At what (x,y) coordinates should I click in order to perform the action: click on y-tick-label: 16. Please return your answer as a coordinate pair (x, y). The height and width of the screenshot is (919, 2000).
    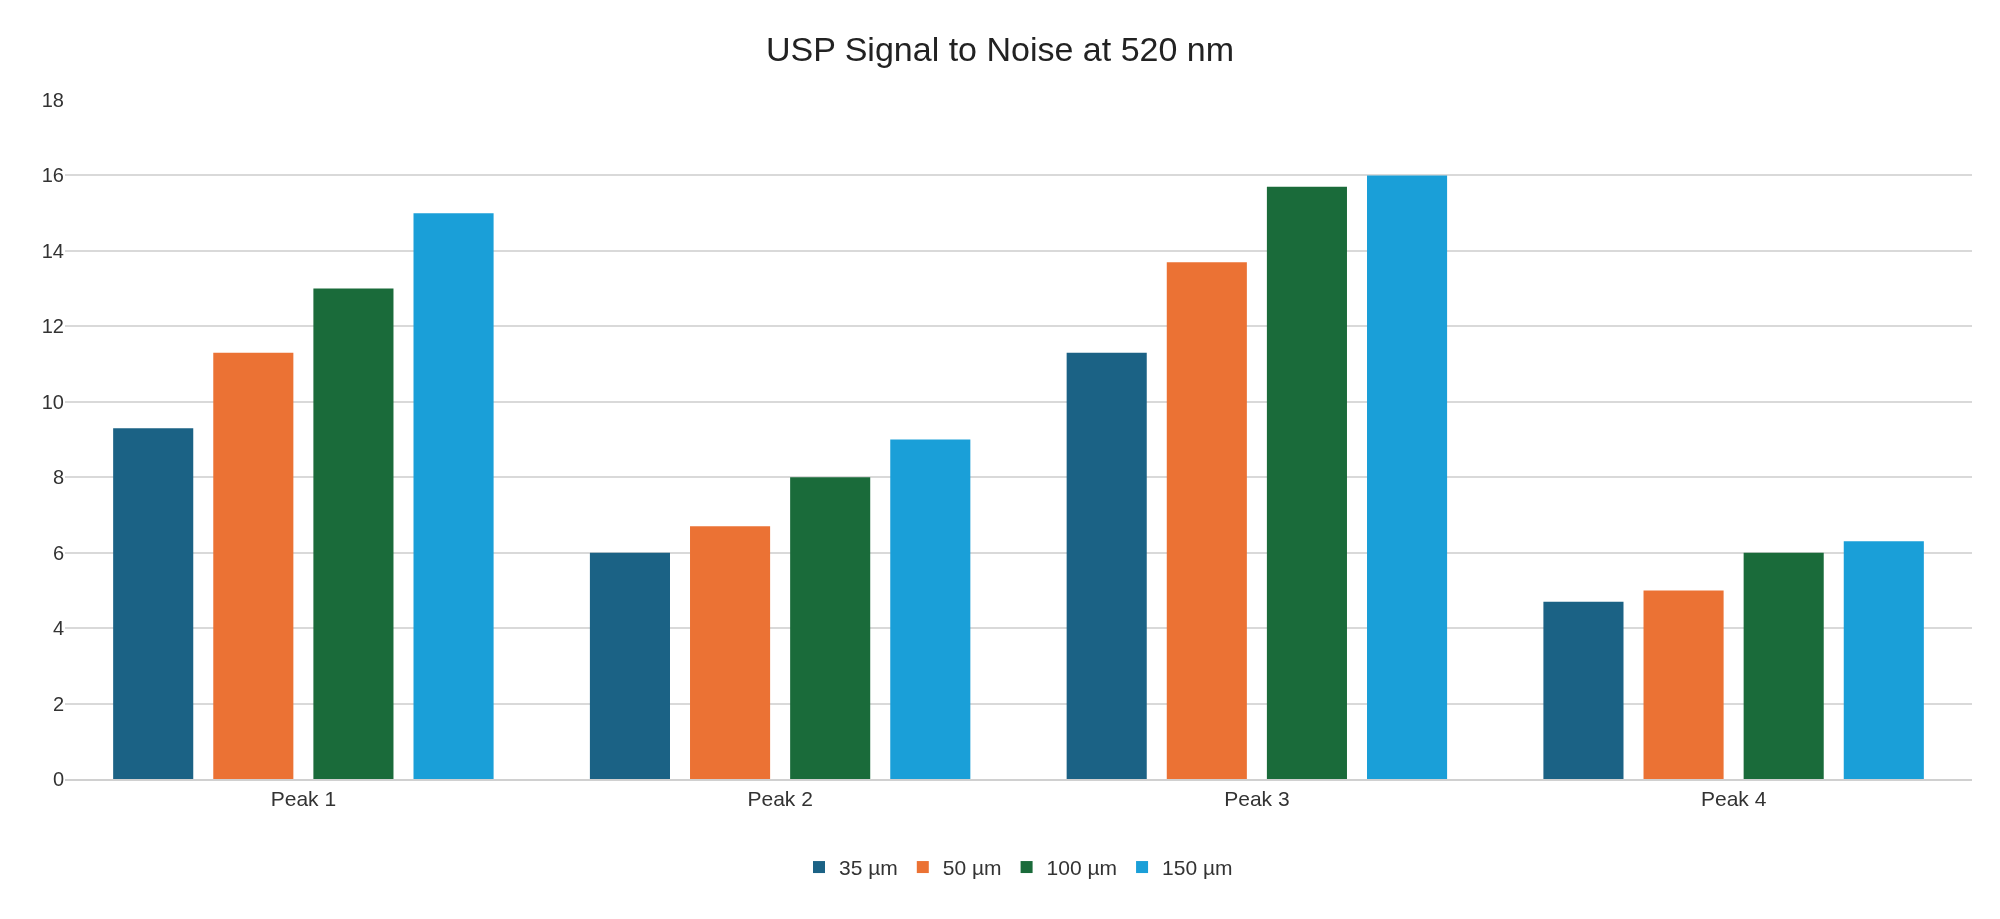
    Looking at the image, I should click on (52, 175).